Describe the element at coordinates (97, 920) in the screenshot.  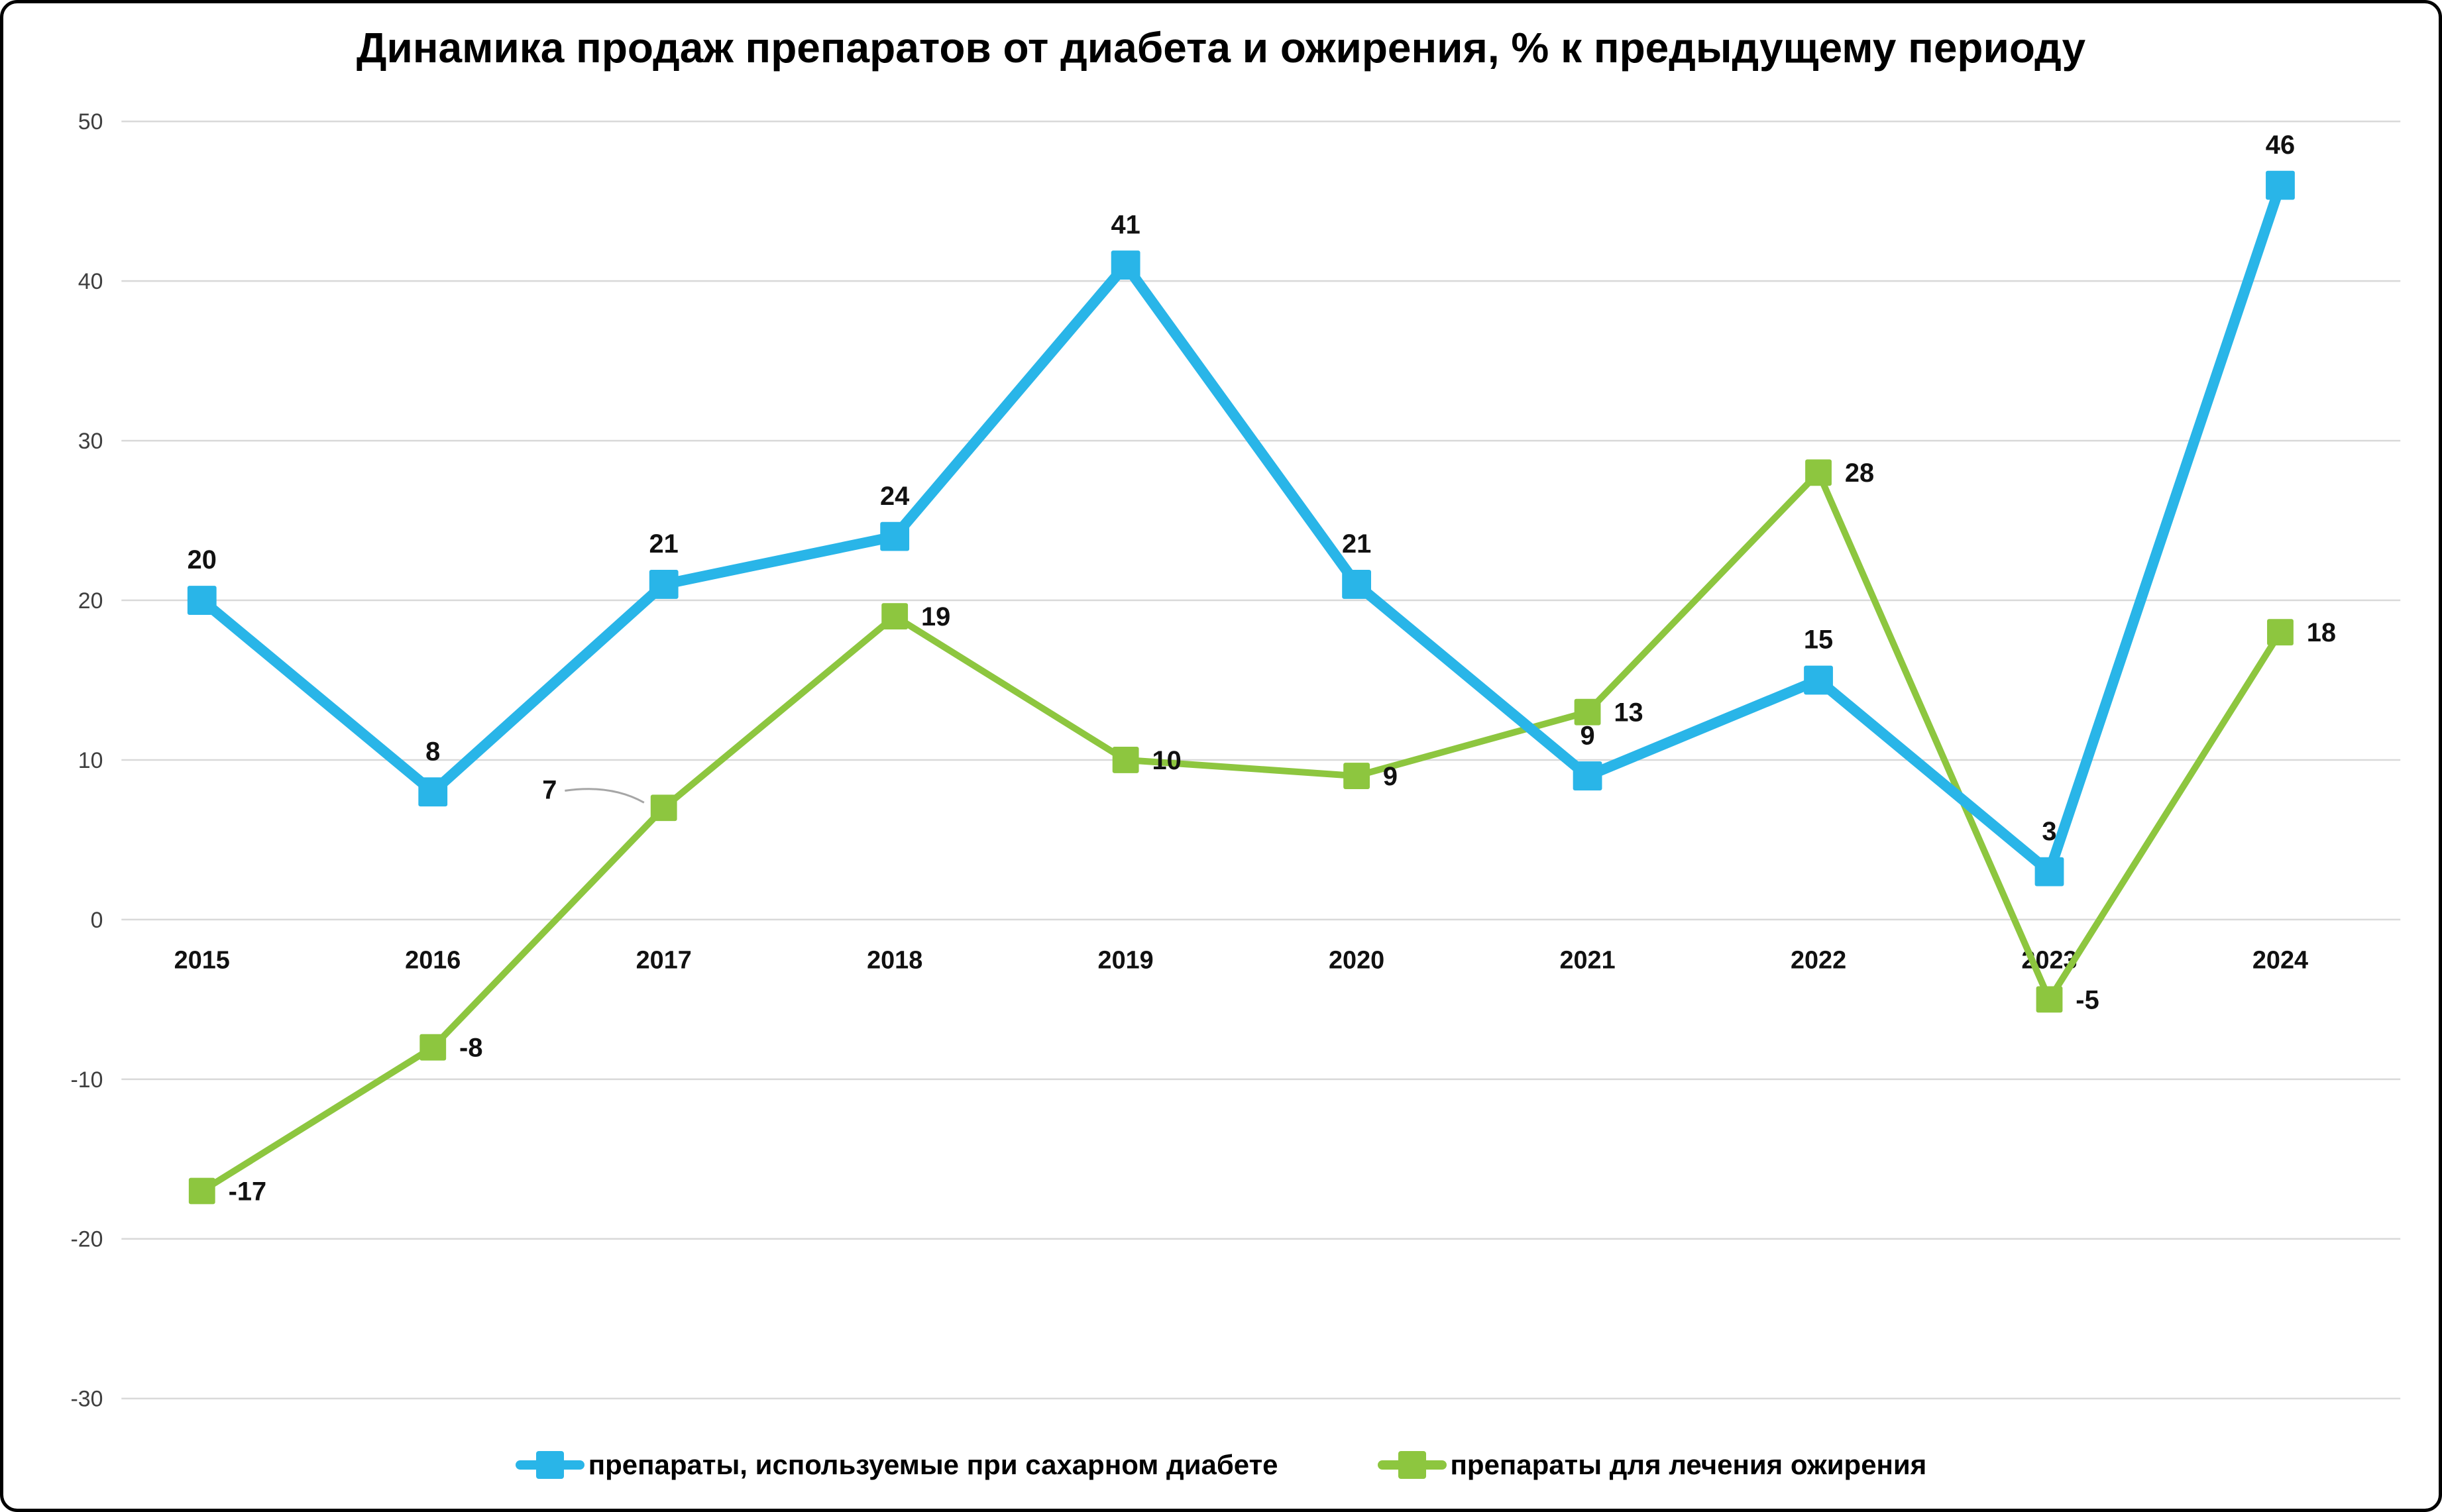
I see `y-tick-label: 0` at that location.